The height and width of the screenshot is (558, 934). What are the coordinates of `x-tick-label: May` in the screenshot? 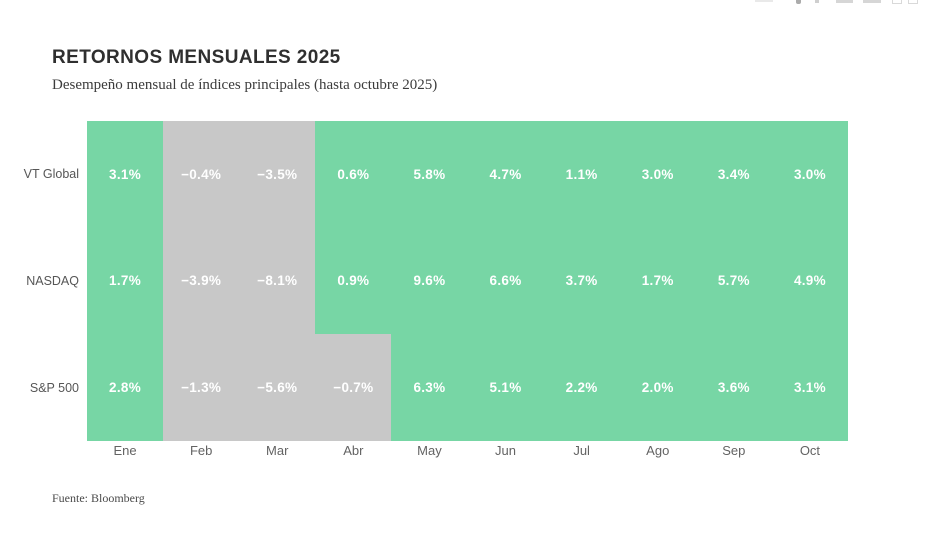 It's located at (429, 450).